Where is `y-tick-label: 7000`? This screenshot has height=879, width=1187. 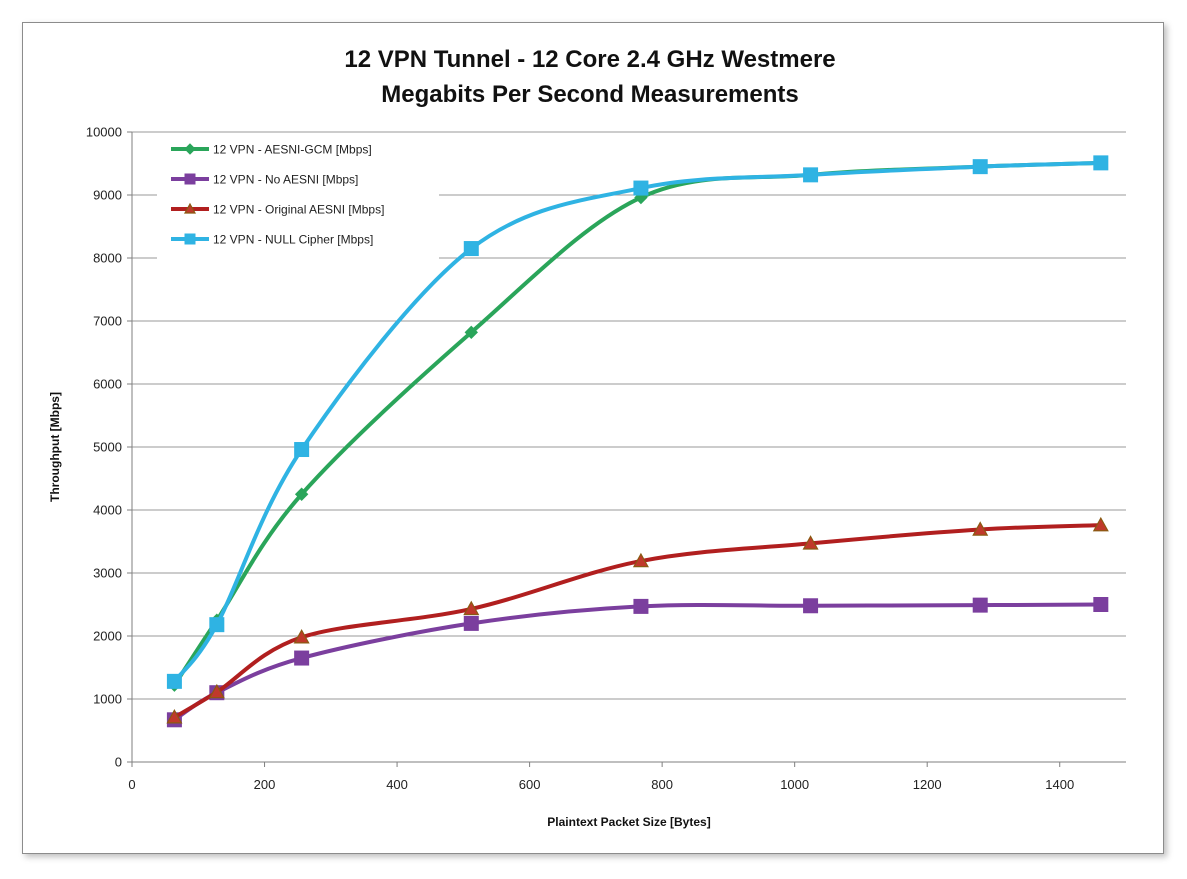 y-tick-label: 7000 is located at coordinates (107, 321).